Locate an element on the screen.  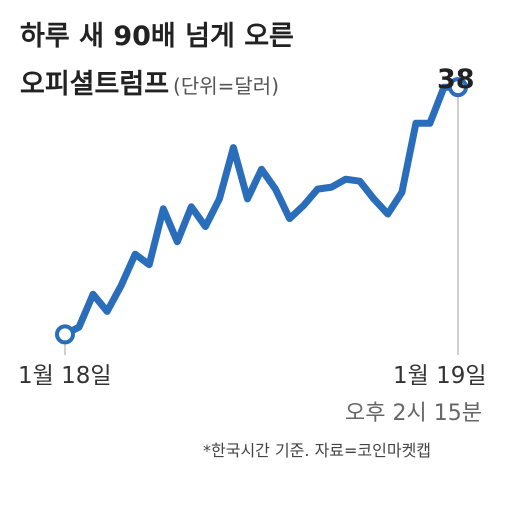
end-value-label: 38 is located at coordinates (456, 79).